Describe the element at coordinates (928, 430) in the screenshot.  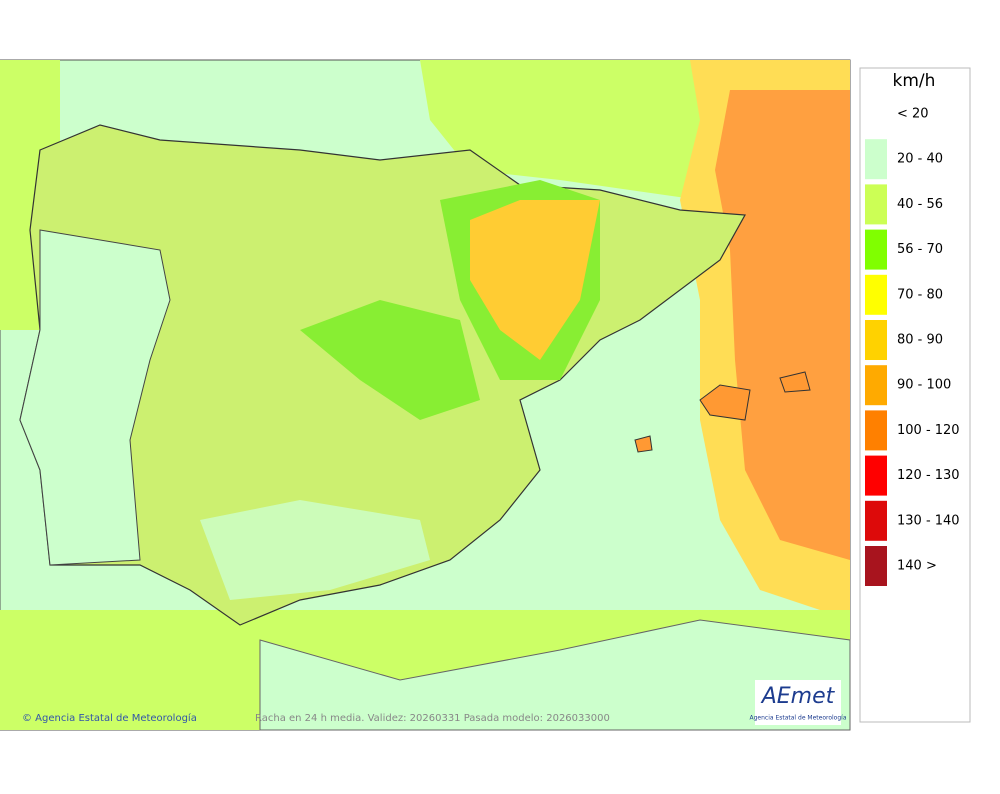
I see `legend-label: 100 - 120` at that location.